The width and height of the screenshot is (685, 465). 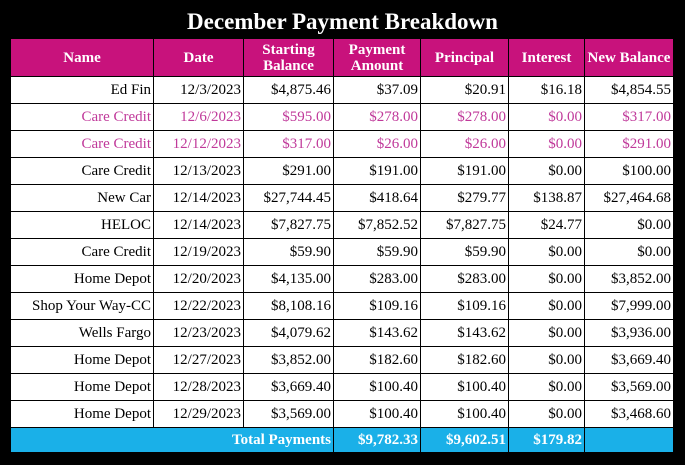 What do you see at coordinates (377, 225) in the screenshot?
I see `cell: $7,852.52` at bounding box center [377, 225].